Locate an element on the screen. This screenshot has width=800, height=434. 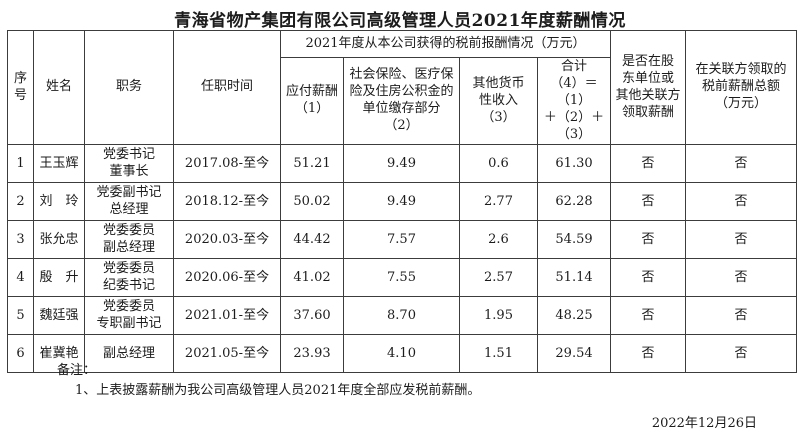
cell-other: 1.51 is located at coordinates (498, 354).